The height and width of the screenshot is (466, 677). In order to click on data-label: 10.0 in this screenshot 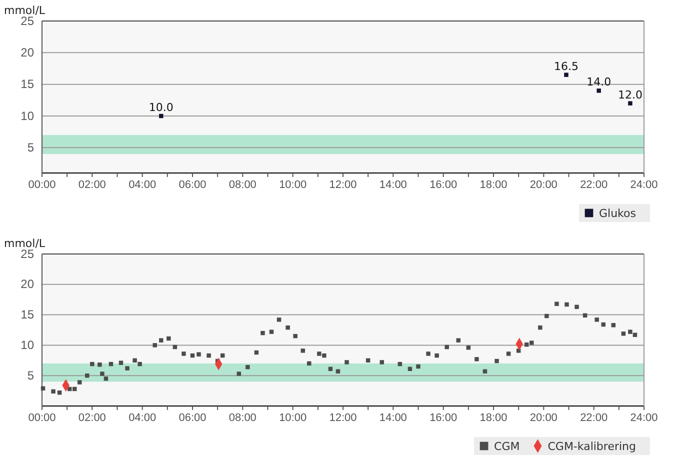, I will do `click(161, 107)`.